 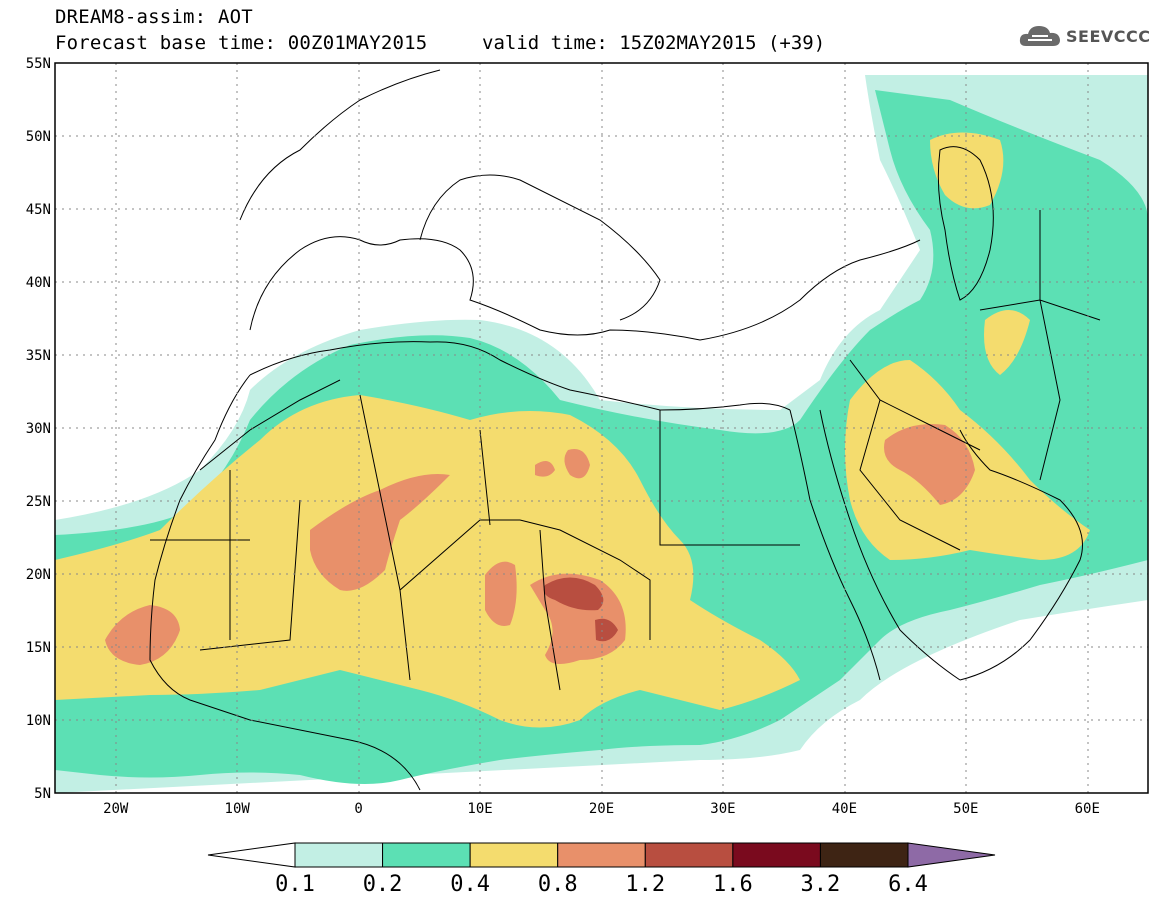 I want to click on title-line-1: DREAM8-assim: AOT, so click(x=154, y=17).